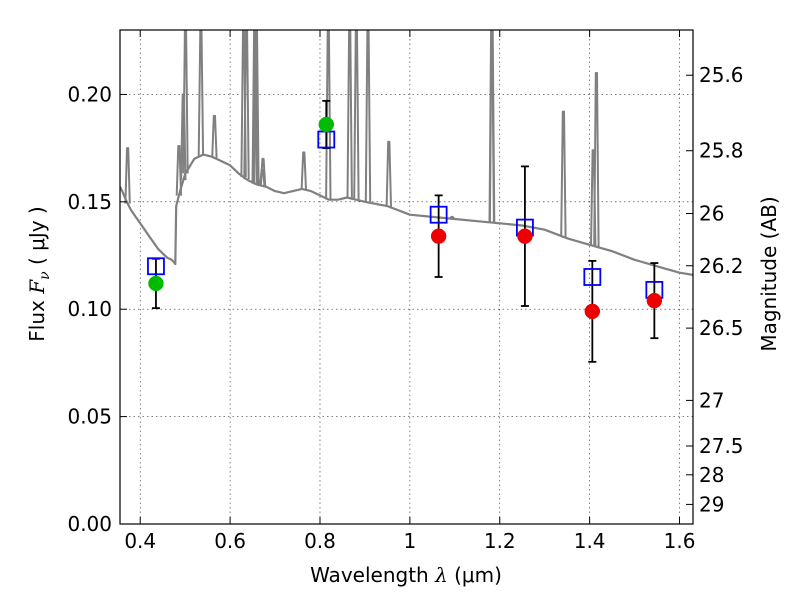  I want to click on y-tick-label: 0.00, so click(89, 524).